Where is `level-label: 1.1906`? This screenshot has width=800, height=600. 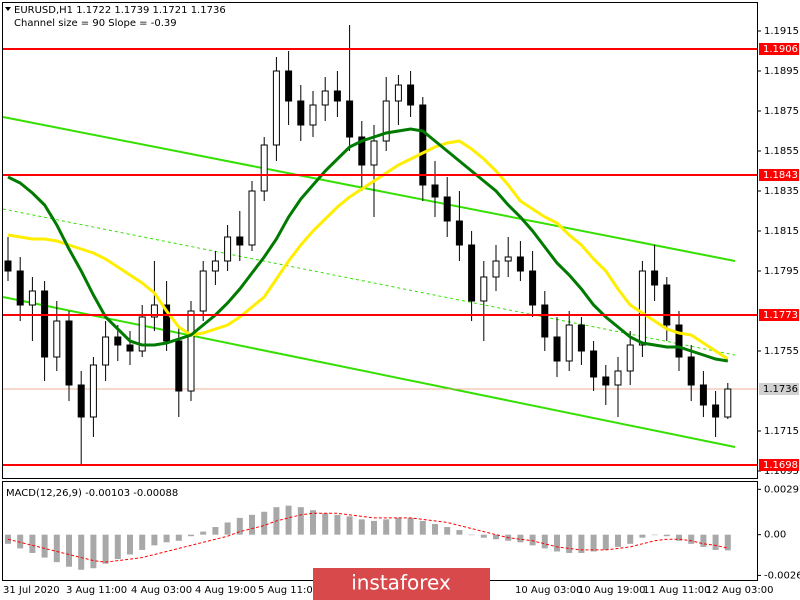 level-label: 1.1906 is located at coordinates (780, 49).